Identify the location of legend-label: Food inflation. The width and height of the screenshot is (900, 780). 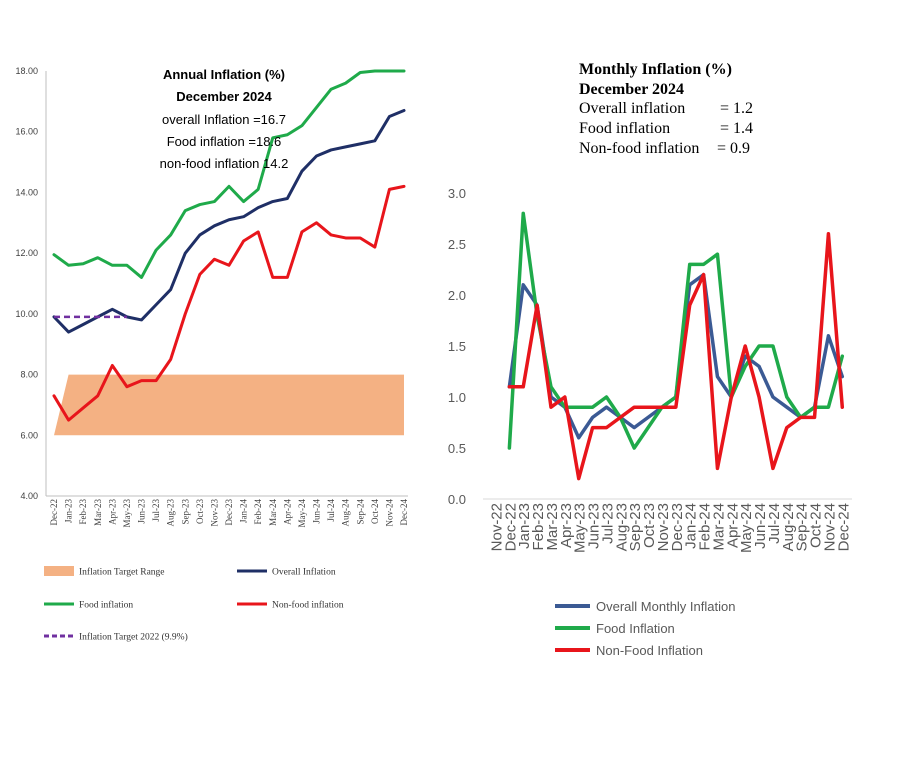
(106, 605).